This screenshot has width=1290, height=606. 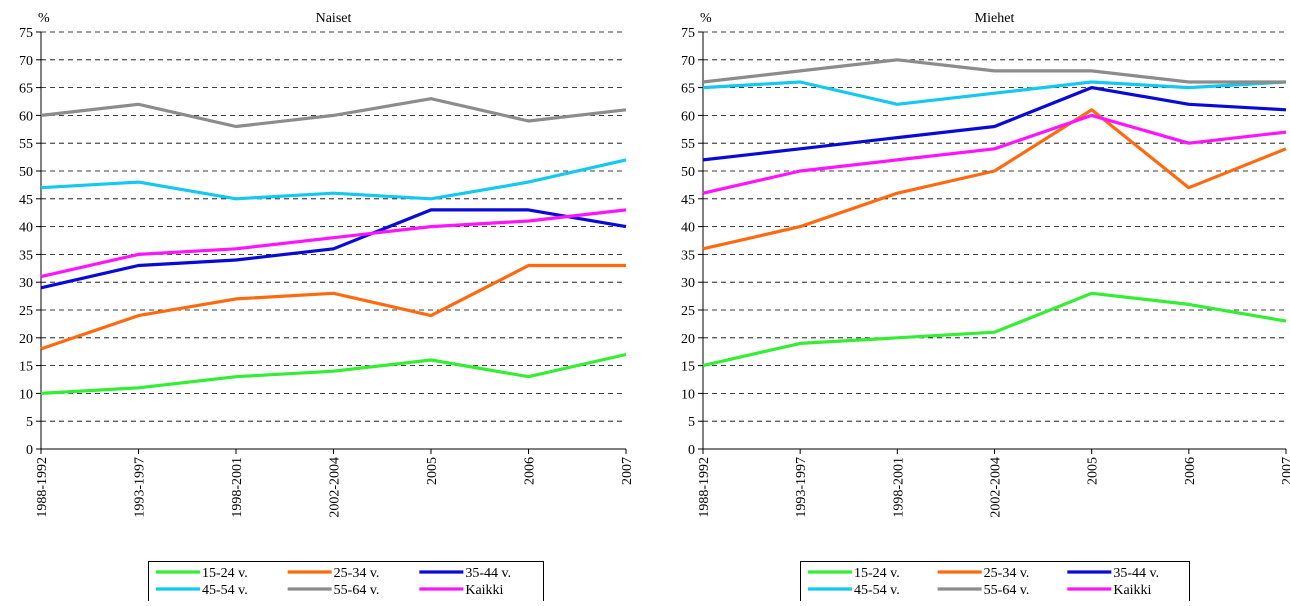 What do you see at coordinates (995, 18) in the screenshot?
I see `chart-title: Miehet` at bounding box center [995, 18].